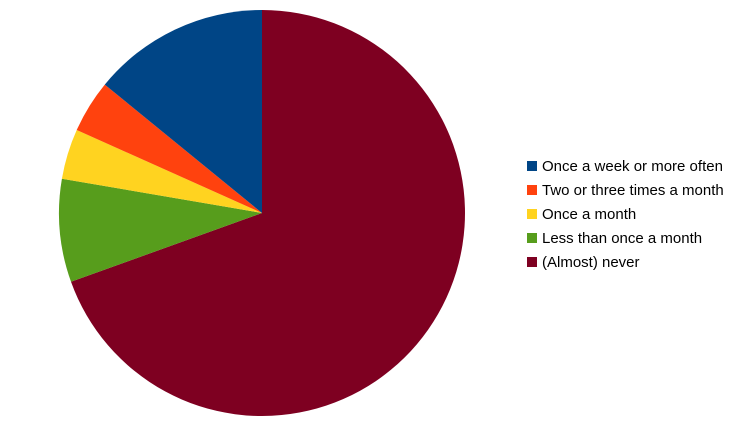 The image size is (756, 425). Describe the element at coordinates (160, 230) in the screenshot. I see `pie-slice-less-than-once-a-month` at that location.